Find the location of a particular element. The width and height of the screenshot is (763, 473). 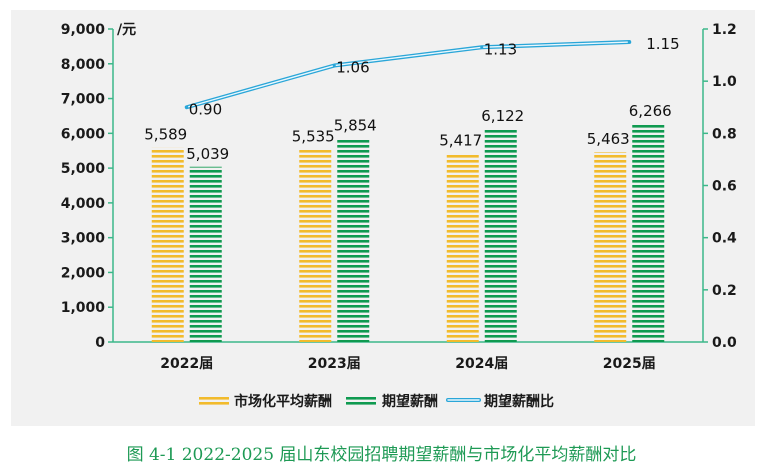

legend-label-ratio: 期望薪酬比 is located at coordinates (519, 401).